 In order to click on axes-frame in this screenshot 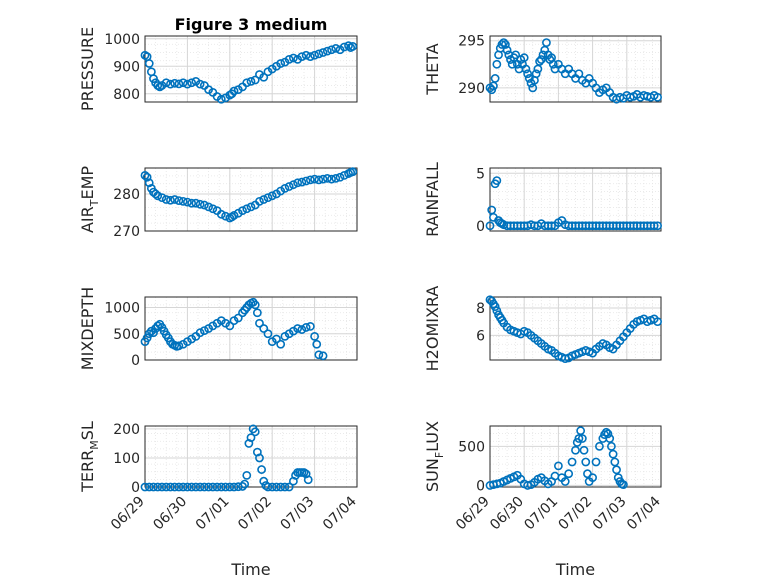, I will do `click(575, 199)`.